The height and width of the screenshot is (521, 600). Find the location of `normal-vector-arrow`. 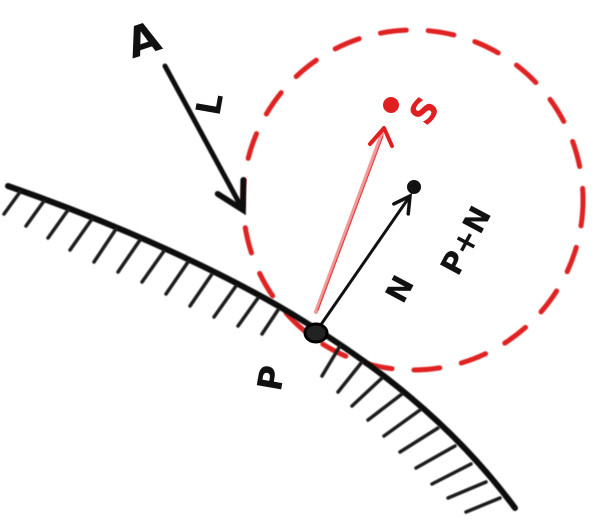

normal-vector-arrow is located at coordinates (364, 262).